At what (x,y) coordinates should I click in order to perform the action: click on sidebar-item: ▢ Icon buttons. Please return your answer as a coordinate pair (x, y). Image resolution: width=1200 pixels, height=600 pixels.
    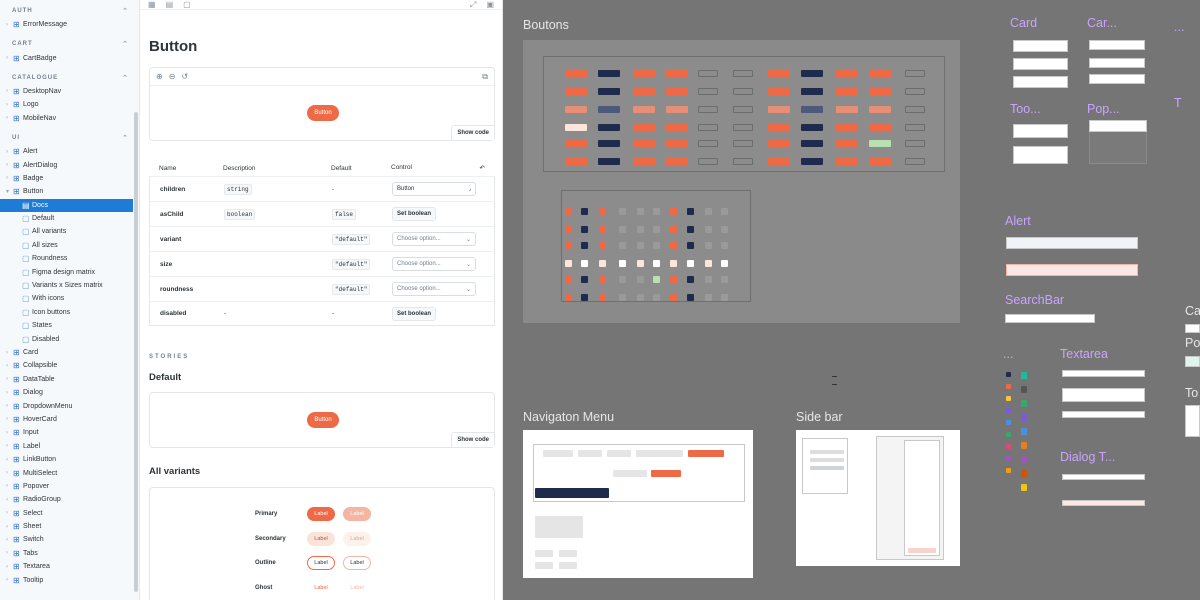
    Looking at the image, I should click on (69, 312).